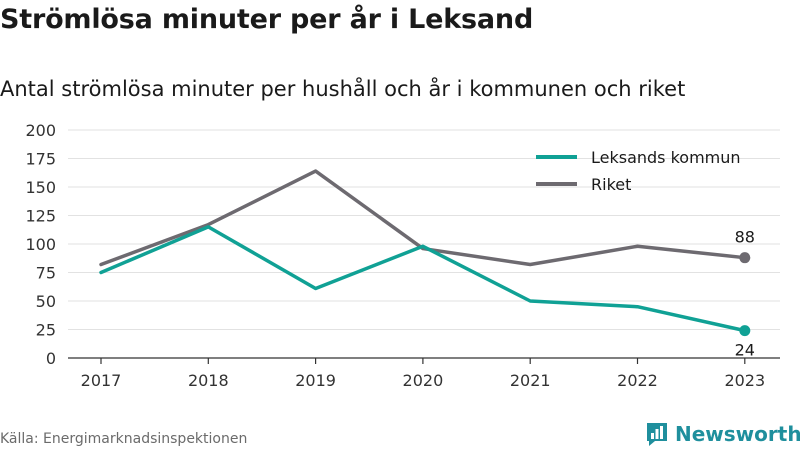  Describe the element at coordinates (101, 380) in the screenshot. I see `x-tick-label: 2017` at that location.